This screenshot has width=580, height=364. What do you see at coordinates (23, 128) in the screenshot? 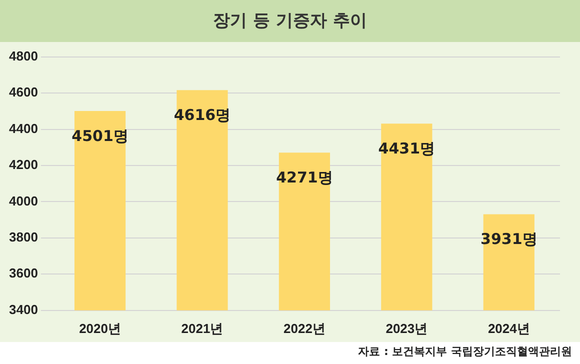
I see `y-tick-label: 4400` at bounding box center [23, 128].